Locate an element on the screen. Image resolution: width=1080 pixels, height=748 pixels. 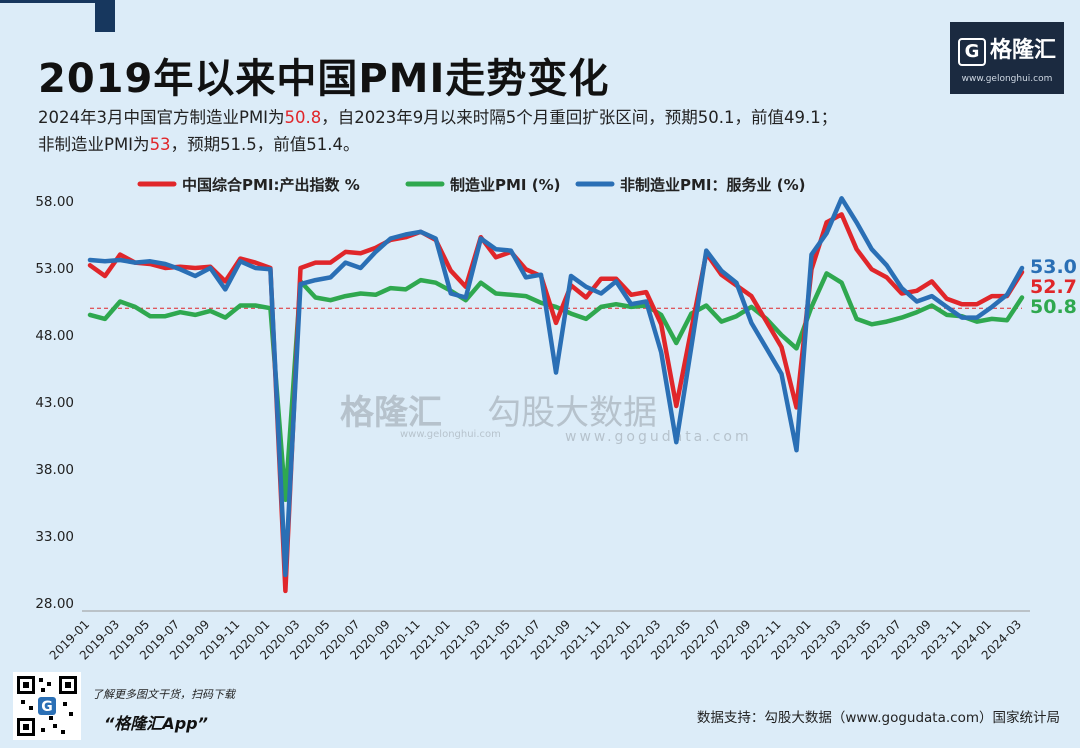
y-tick-label: 28.00 is located at coordinates (54, 604).